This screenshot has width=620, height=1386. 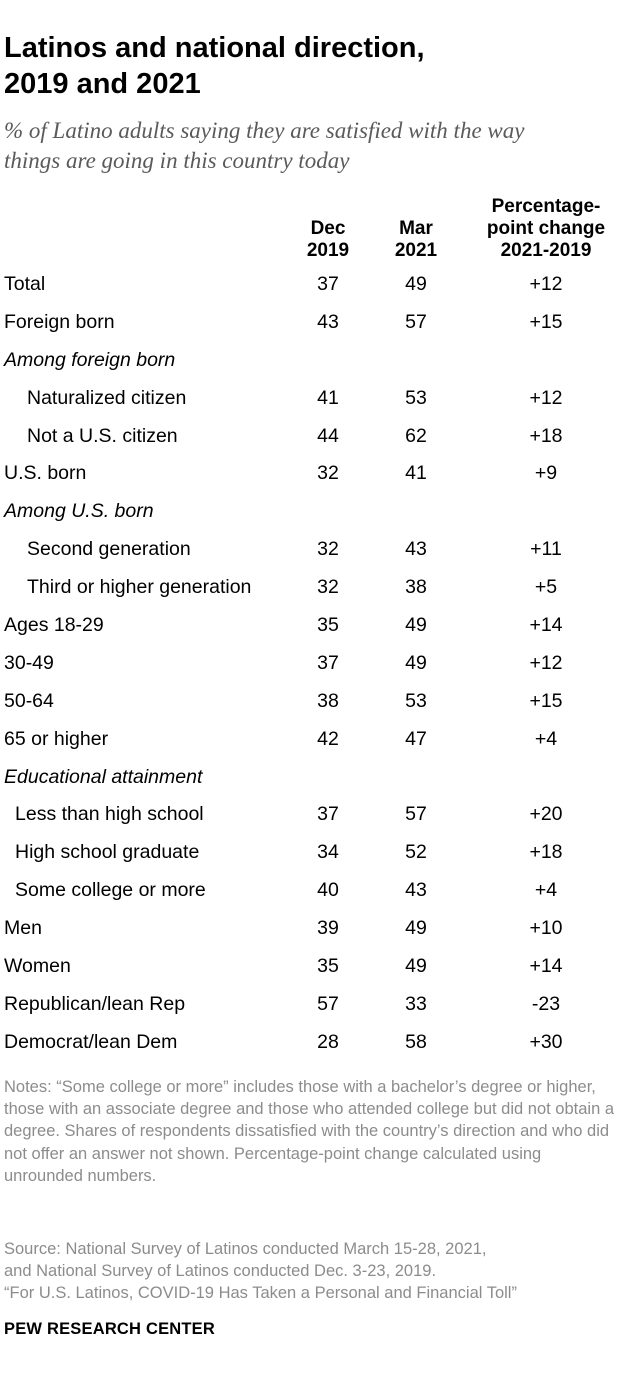 I want to click on row-label: Among foreign born, so click(x=90, y=359).